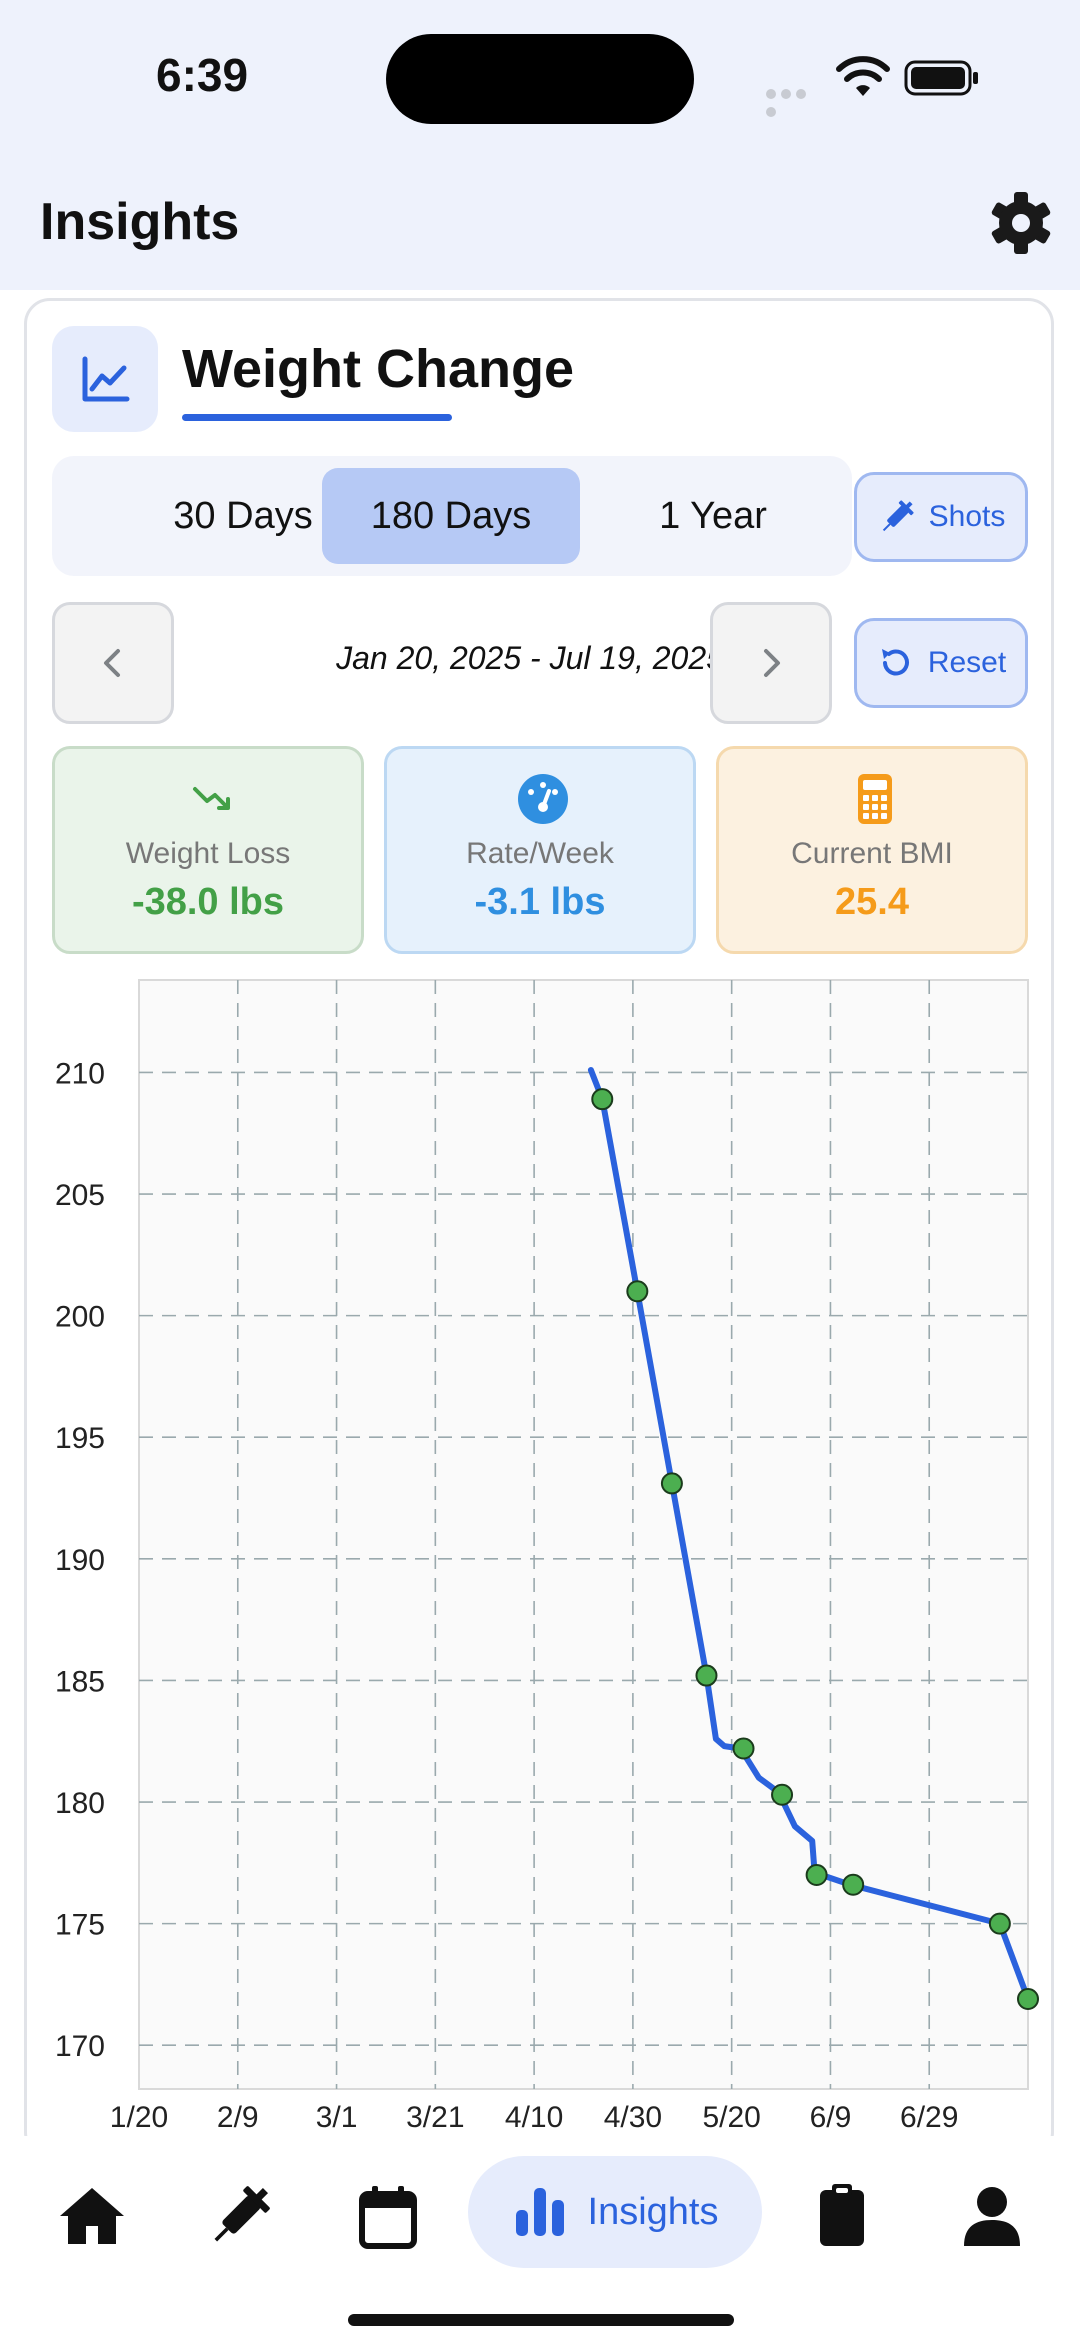  Describe the element at coordinates (208, 902) in the screenshot. I see `weight-loss-value: -38.0 lbs` at that location.